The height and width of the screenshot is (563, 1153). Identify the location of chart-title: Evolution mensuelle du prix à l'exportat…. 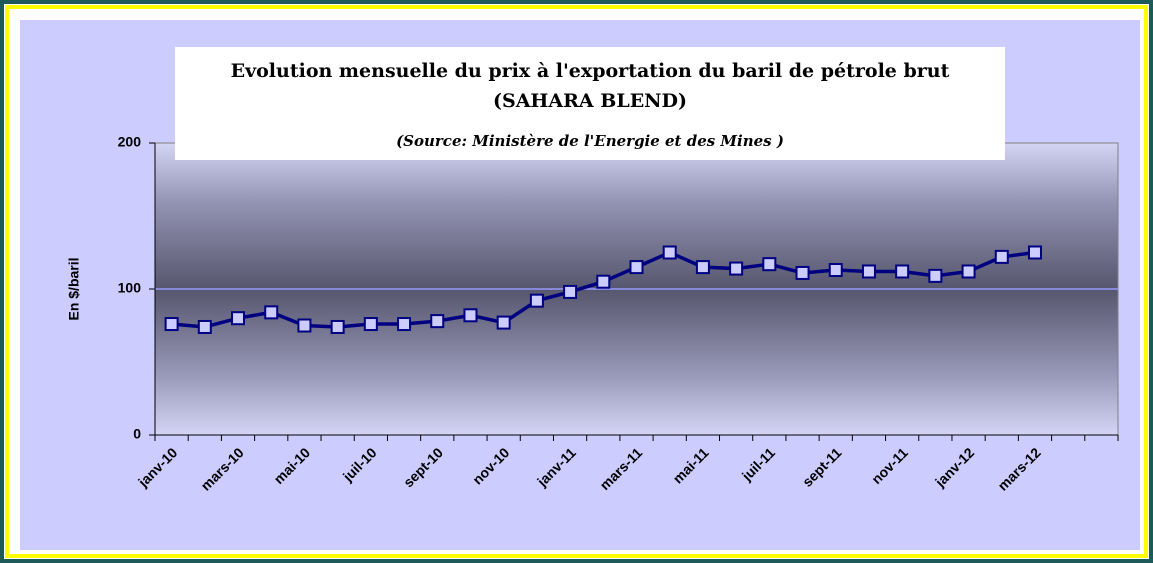
(590, 71).